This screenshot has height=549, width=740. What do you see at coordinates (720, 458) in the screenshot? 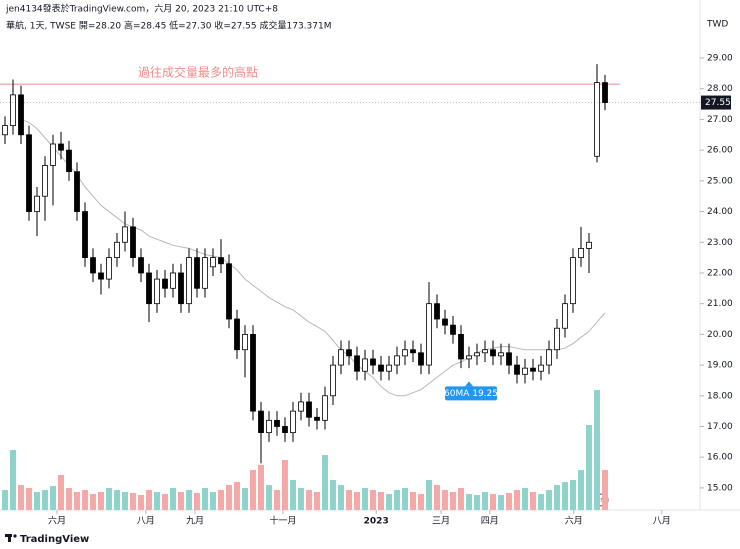
I see `y-tick-label: 16.00` at bounding box center [720, 458].